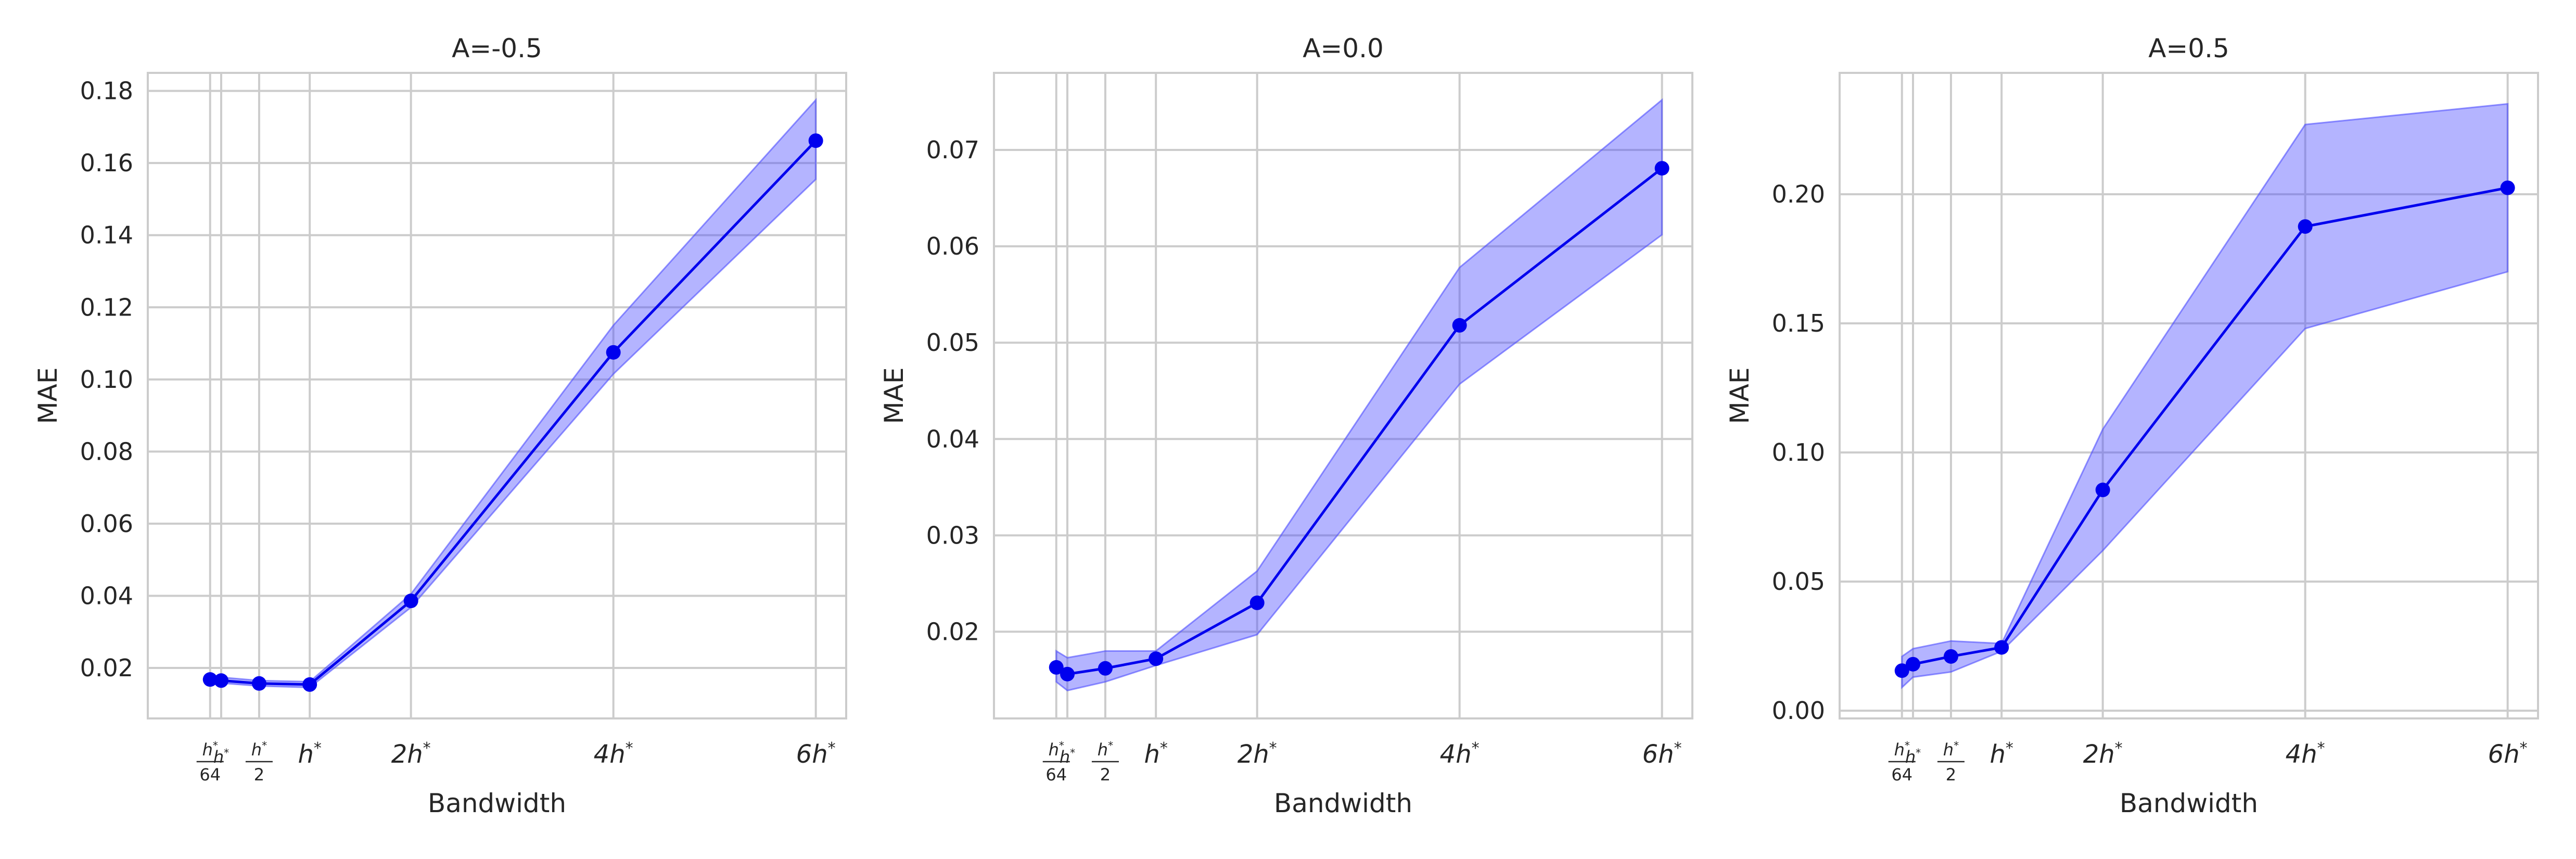 The width and height of the screenshot is (2576, 859). Describe the element at coordinates (952, 150) in the screenshot. I see `y-tick-label: 0.07` at that location.